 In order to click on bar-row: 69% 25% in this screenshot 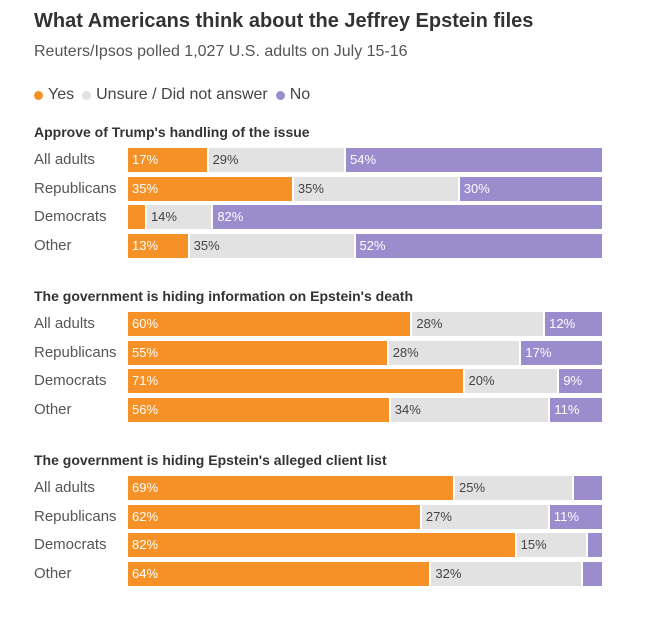, I will do `click(365, 488)`.